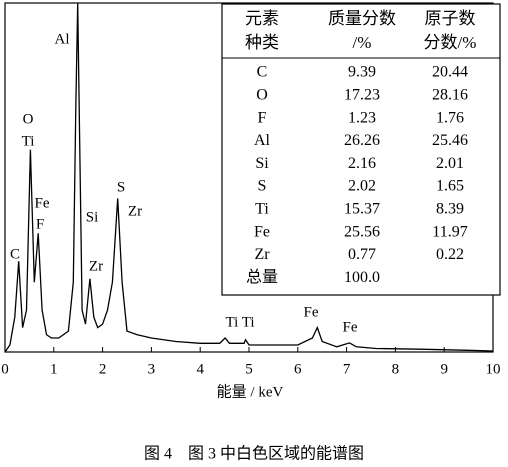  What do you see at coordinates (450, 140) in the screenshot?
I see `table-cell: 25.46` at bounding box center [450, 140].